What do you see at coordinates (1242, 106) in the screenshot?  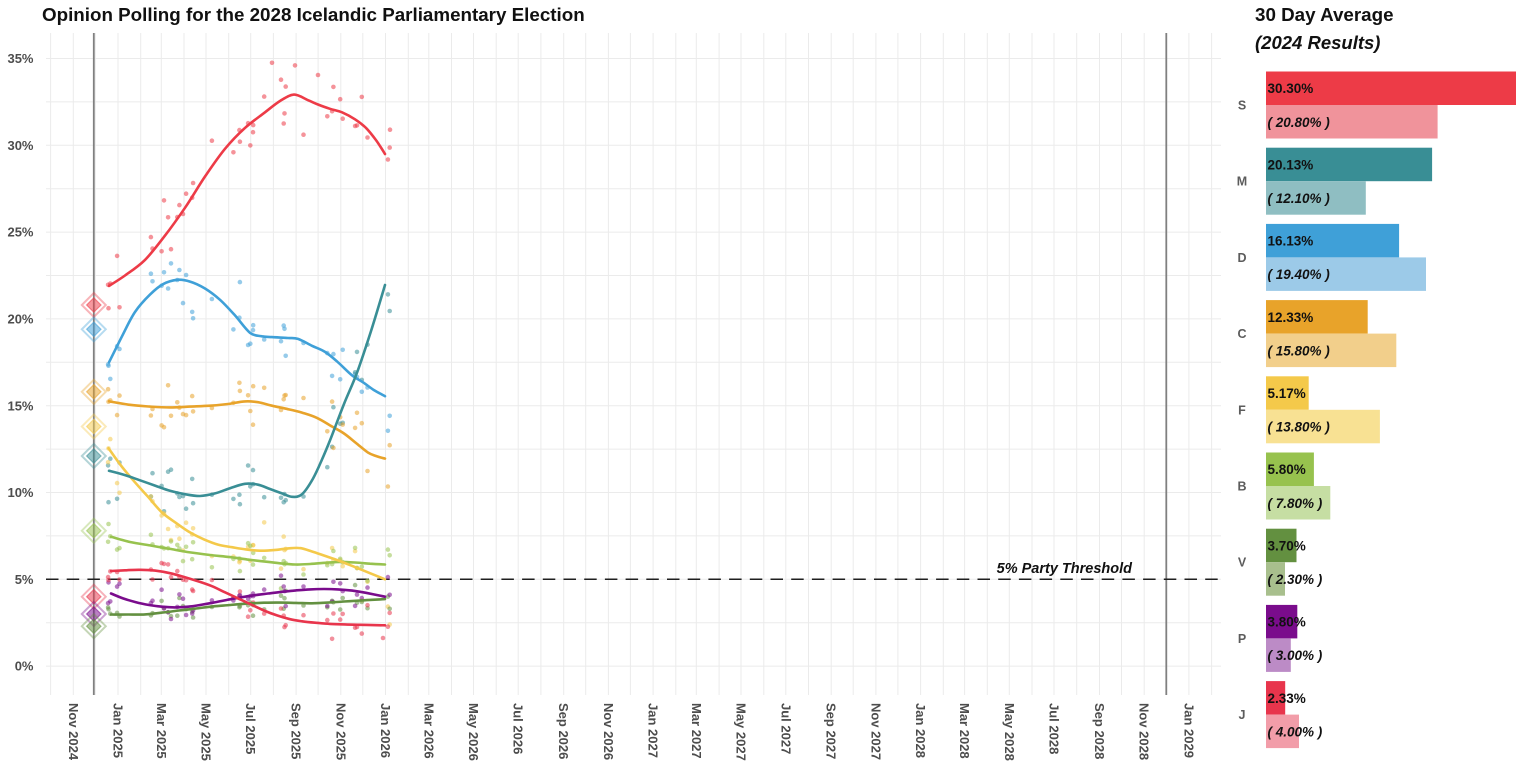 I see `svg-text: S` at bounding box center [1242, 106].